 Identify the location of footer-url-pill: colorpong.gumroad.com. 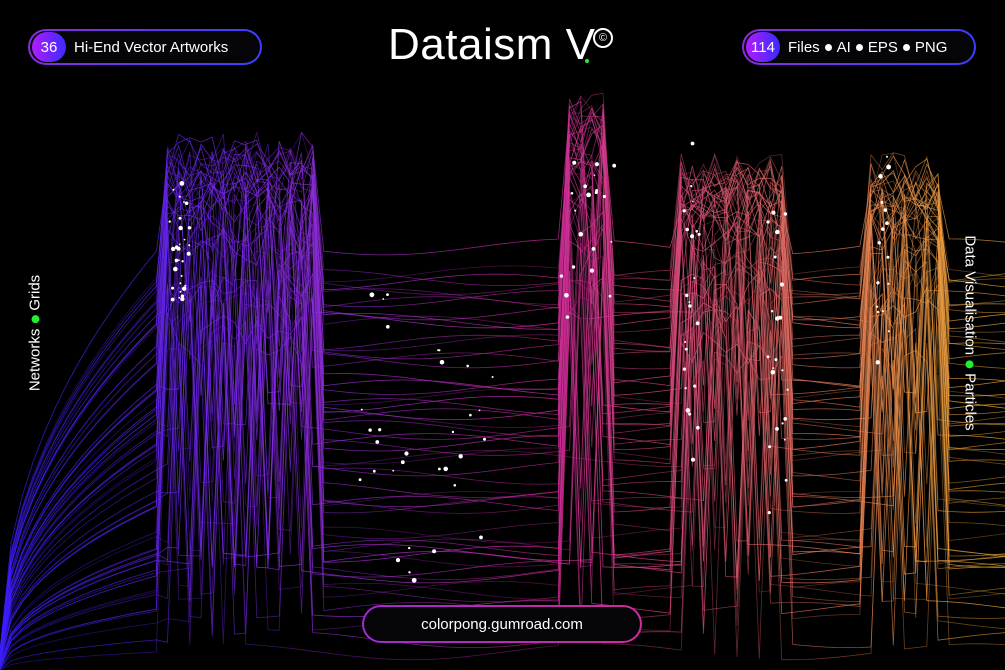
(502, 624).